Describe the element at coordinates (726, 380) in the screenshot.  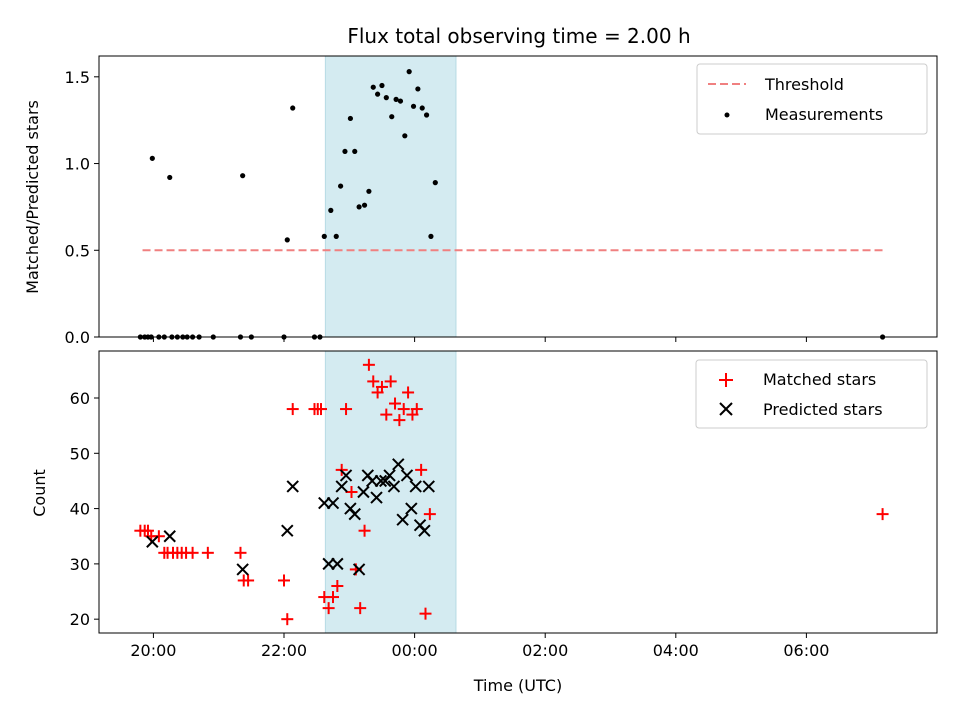
I see `matched-legend-marker` at that location.